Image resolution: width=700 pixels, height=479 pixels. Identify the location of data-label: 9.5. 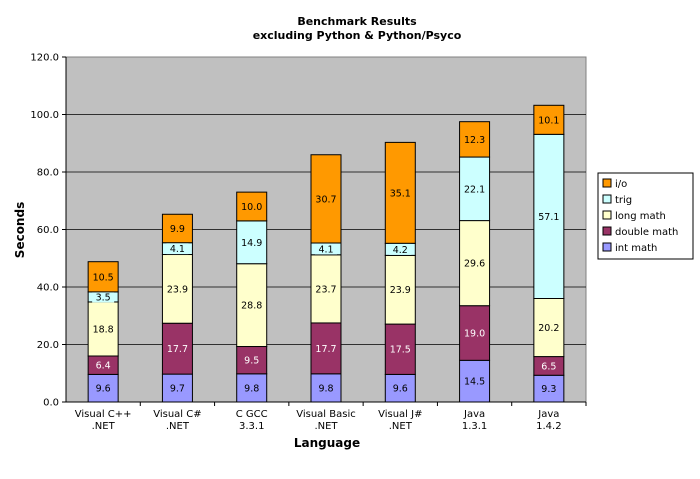
(251, 361).